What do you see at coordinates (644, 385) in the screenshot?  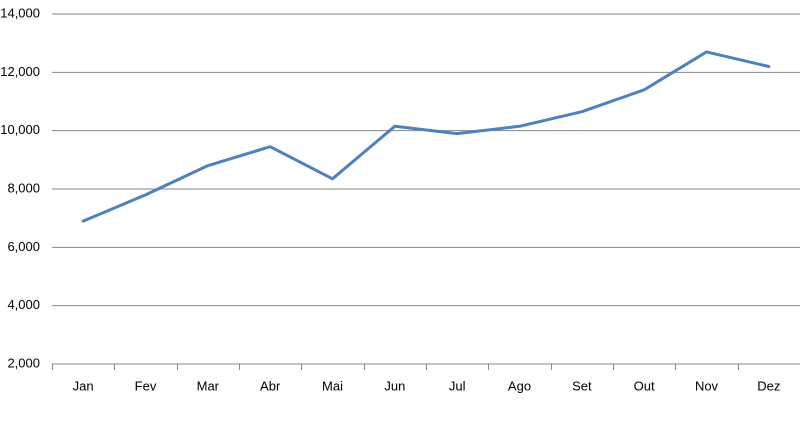 I see `x-tick-label: Out` at bounding box center [644, 385].